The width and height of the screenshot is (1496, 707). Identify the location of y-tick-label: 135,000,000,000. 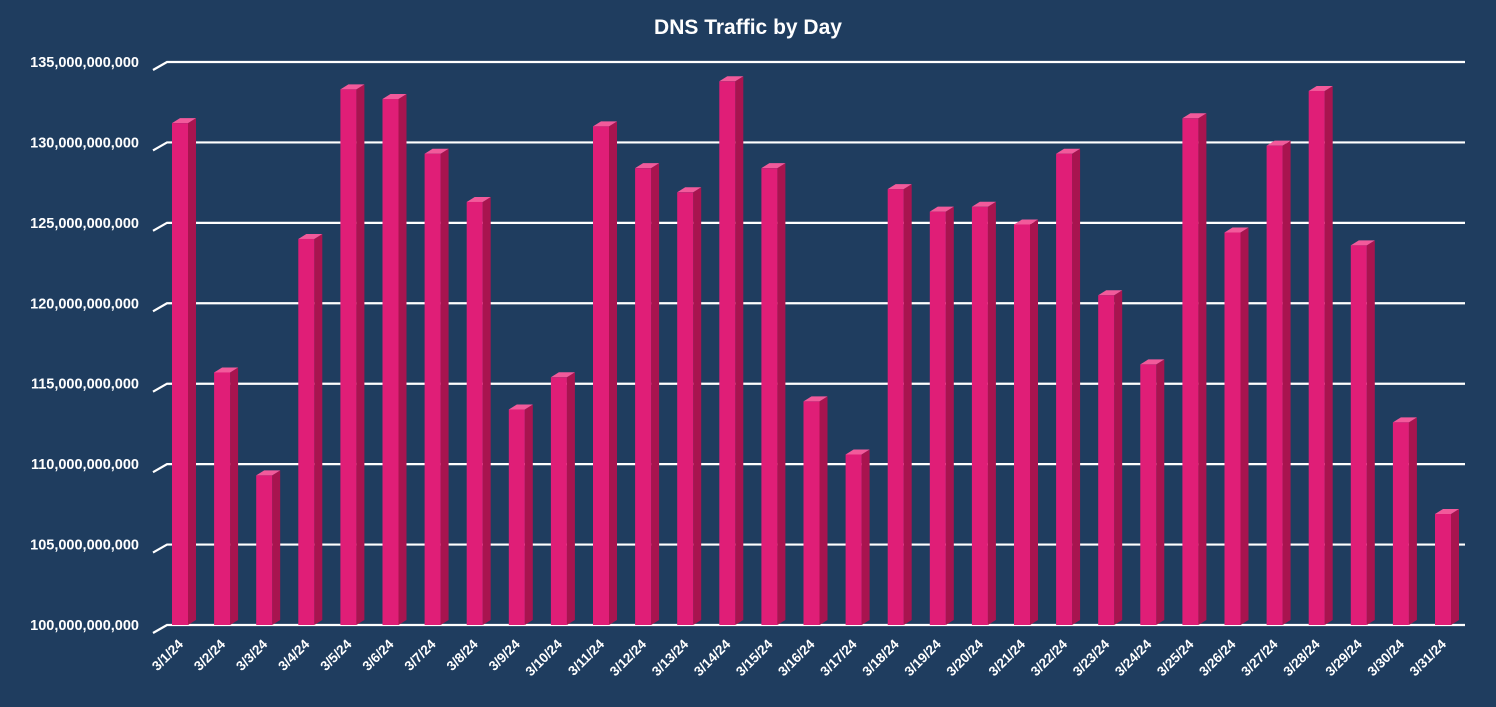
(84, 63).